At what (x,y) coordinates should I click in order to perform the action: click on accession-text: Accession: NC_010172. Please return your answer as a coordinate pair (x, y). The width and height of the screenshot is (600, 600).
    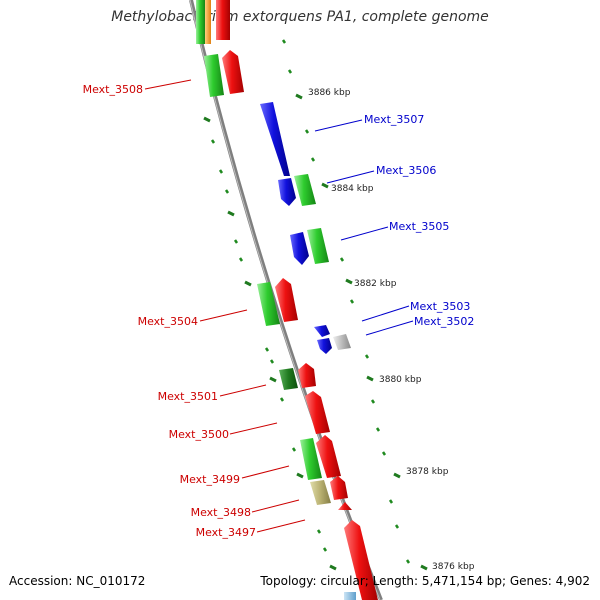
    Looking at the image, I should click on (77, 581).